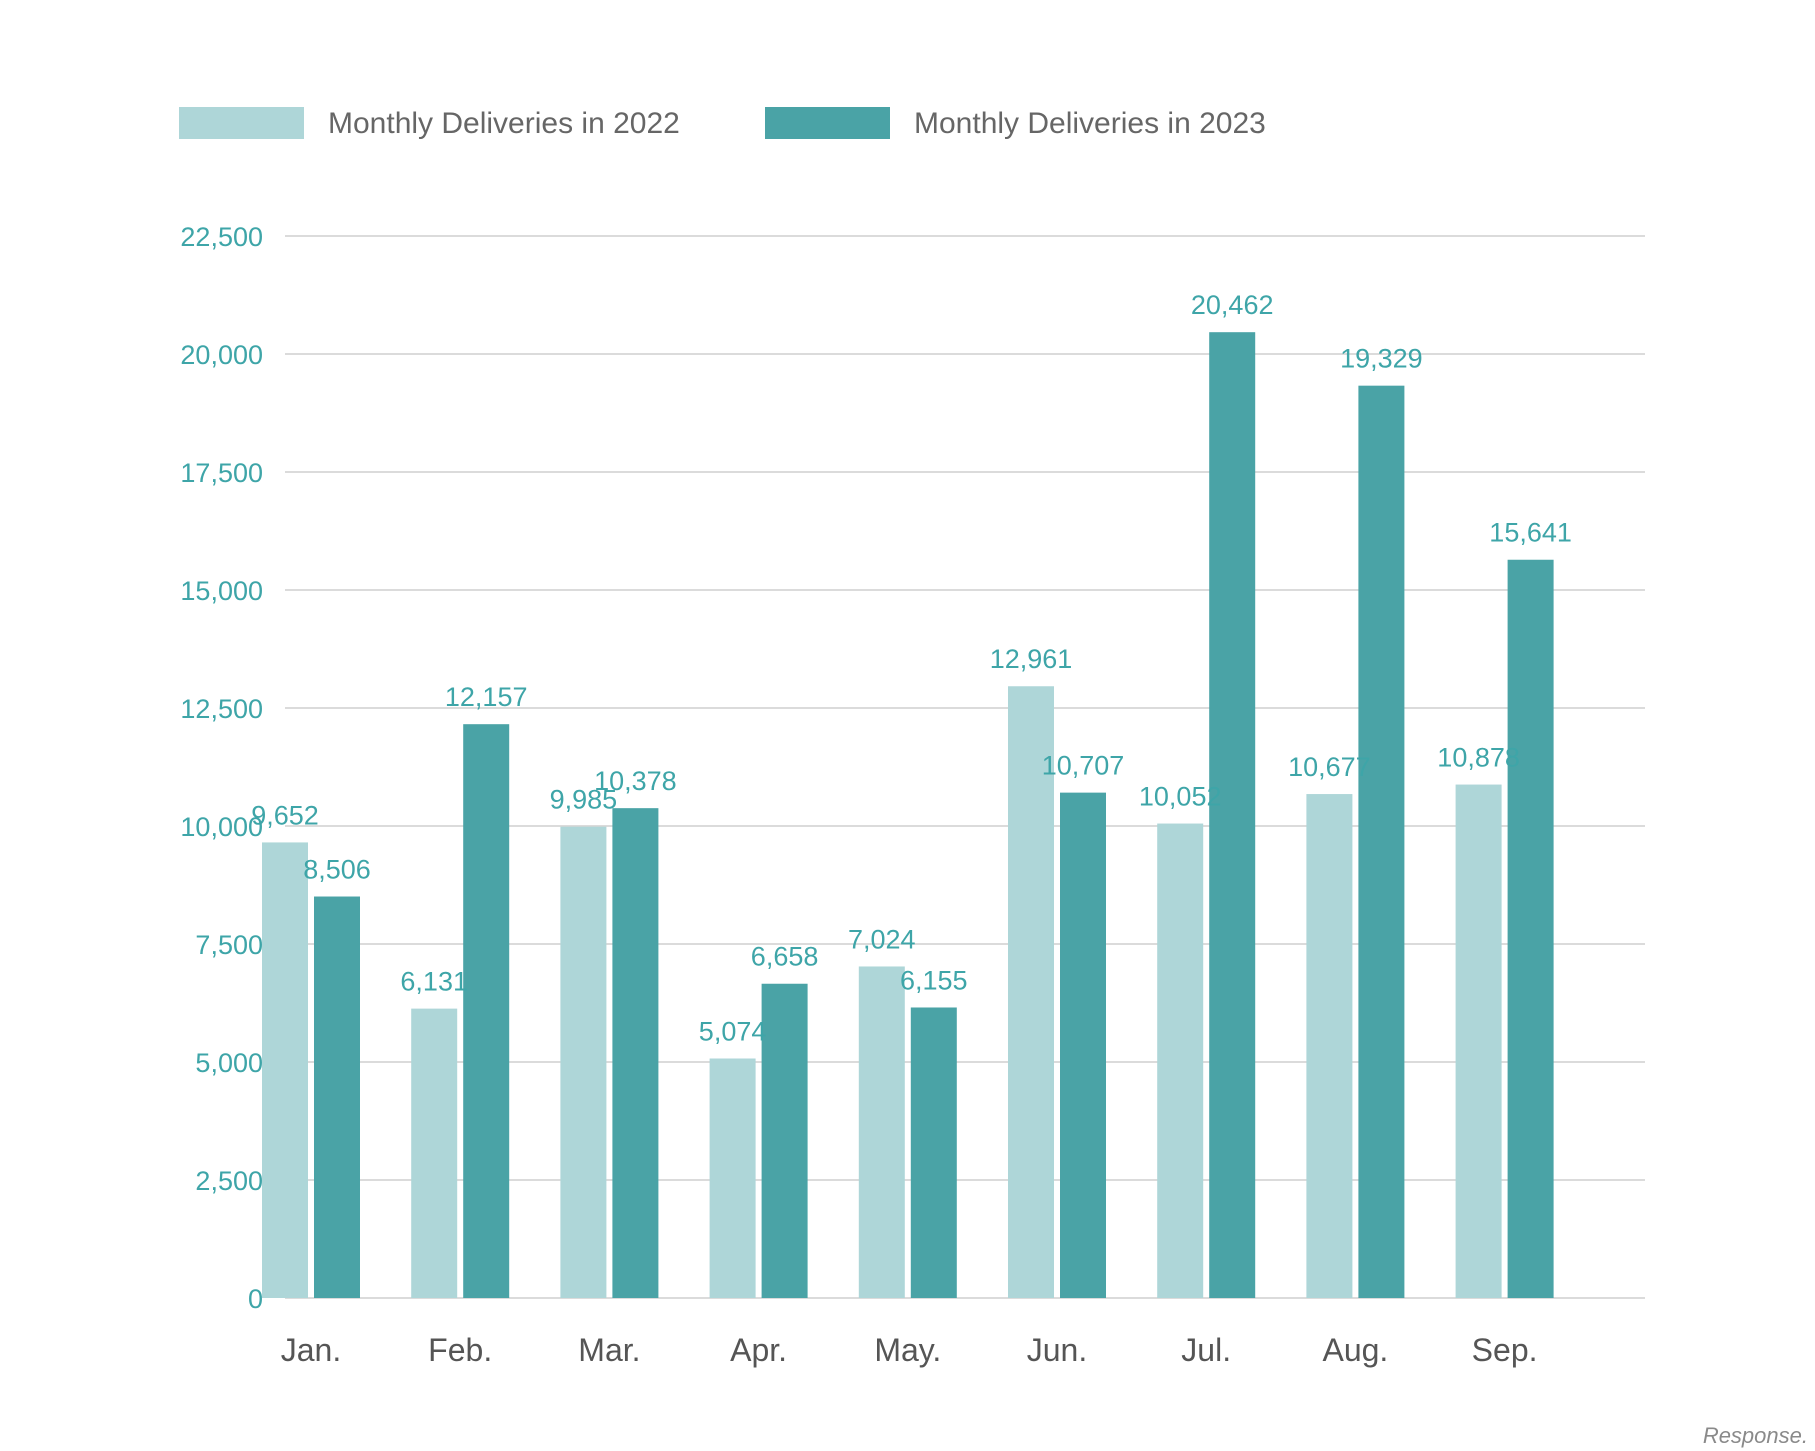  What do you see at coordinates (635, 1053) in the screenshot?
I see `bar-2023-mar` at bounding box center [635, 1053].